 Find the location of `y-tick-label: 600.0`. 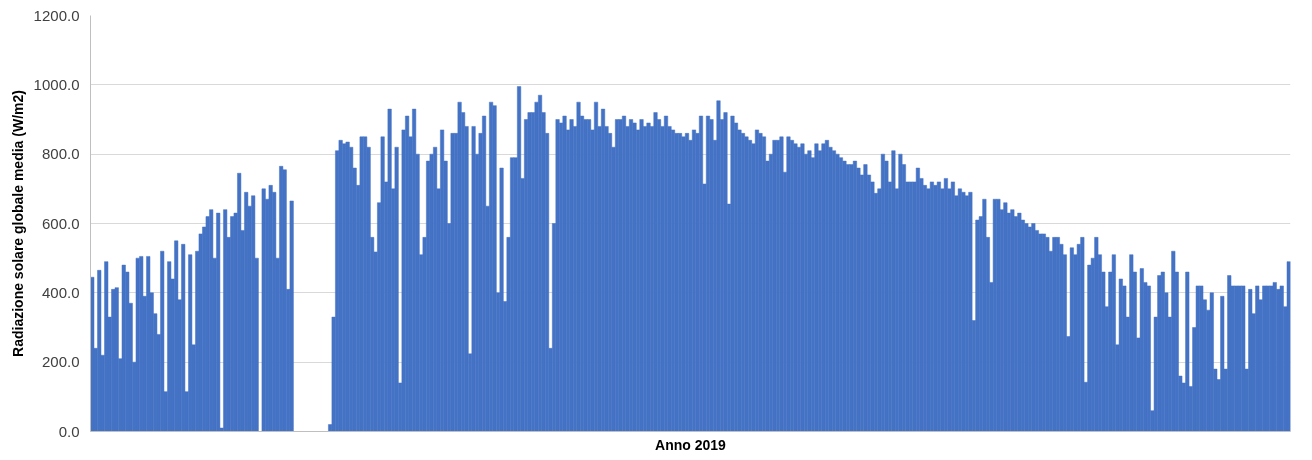

y-tick-label: 600.0 is located at coordinates (60, 223).